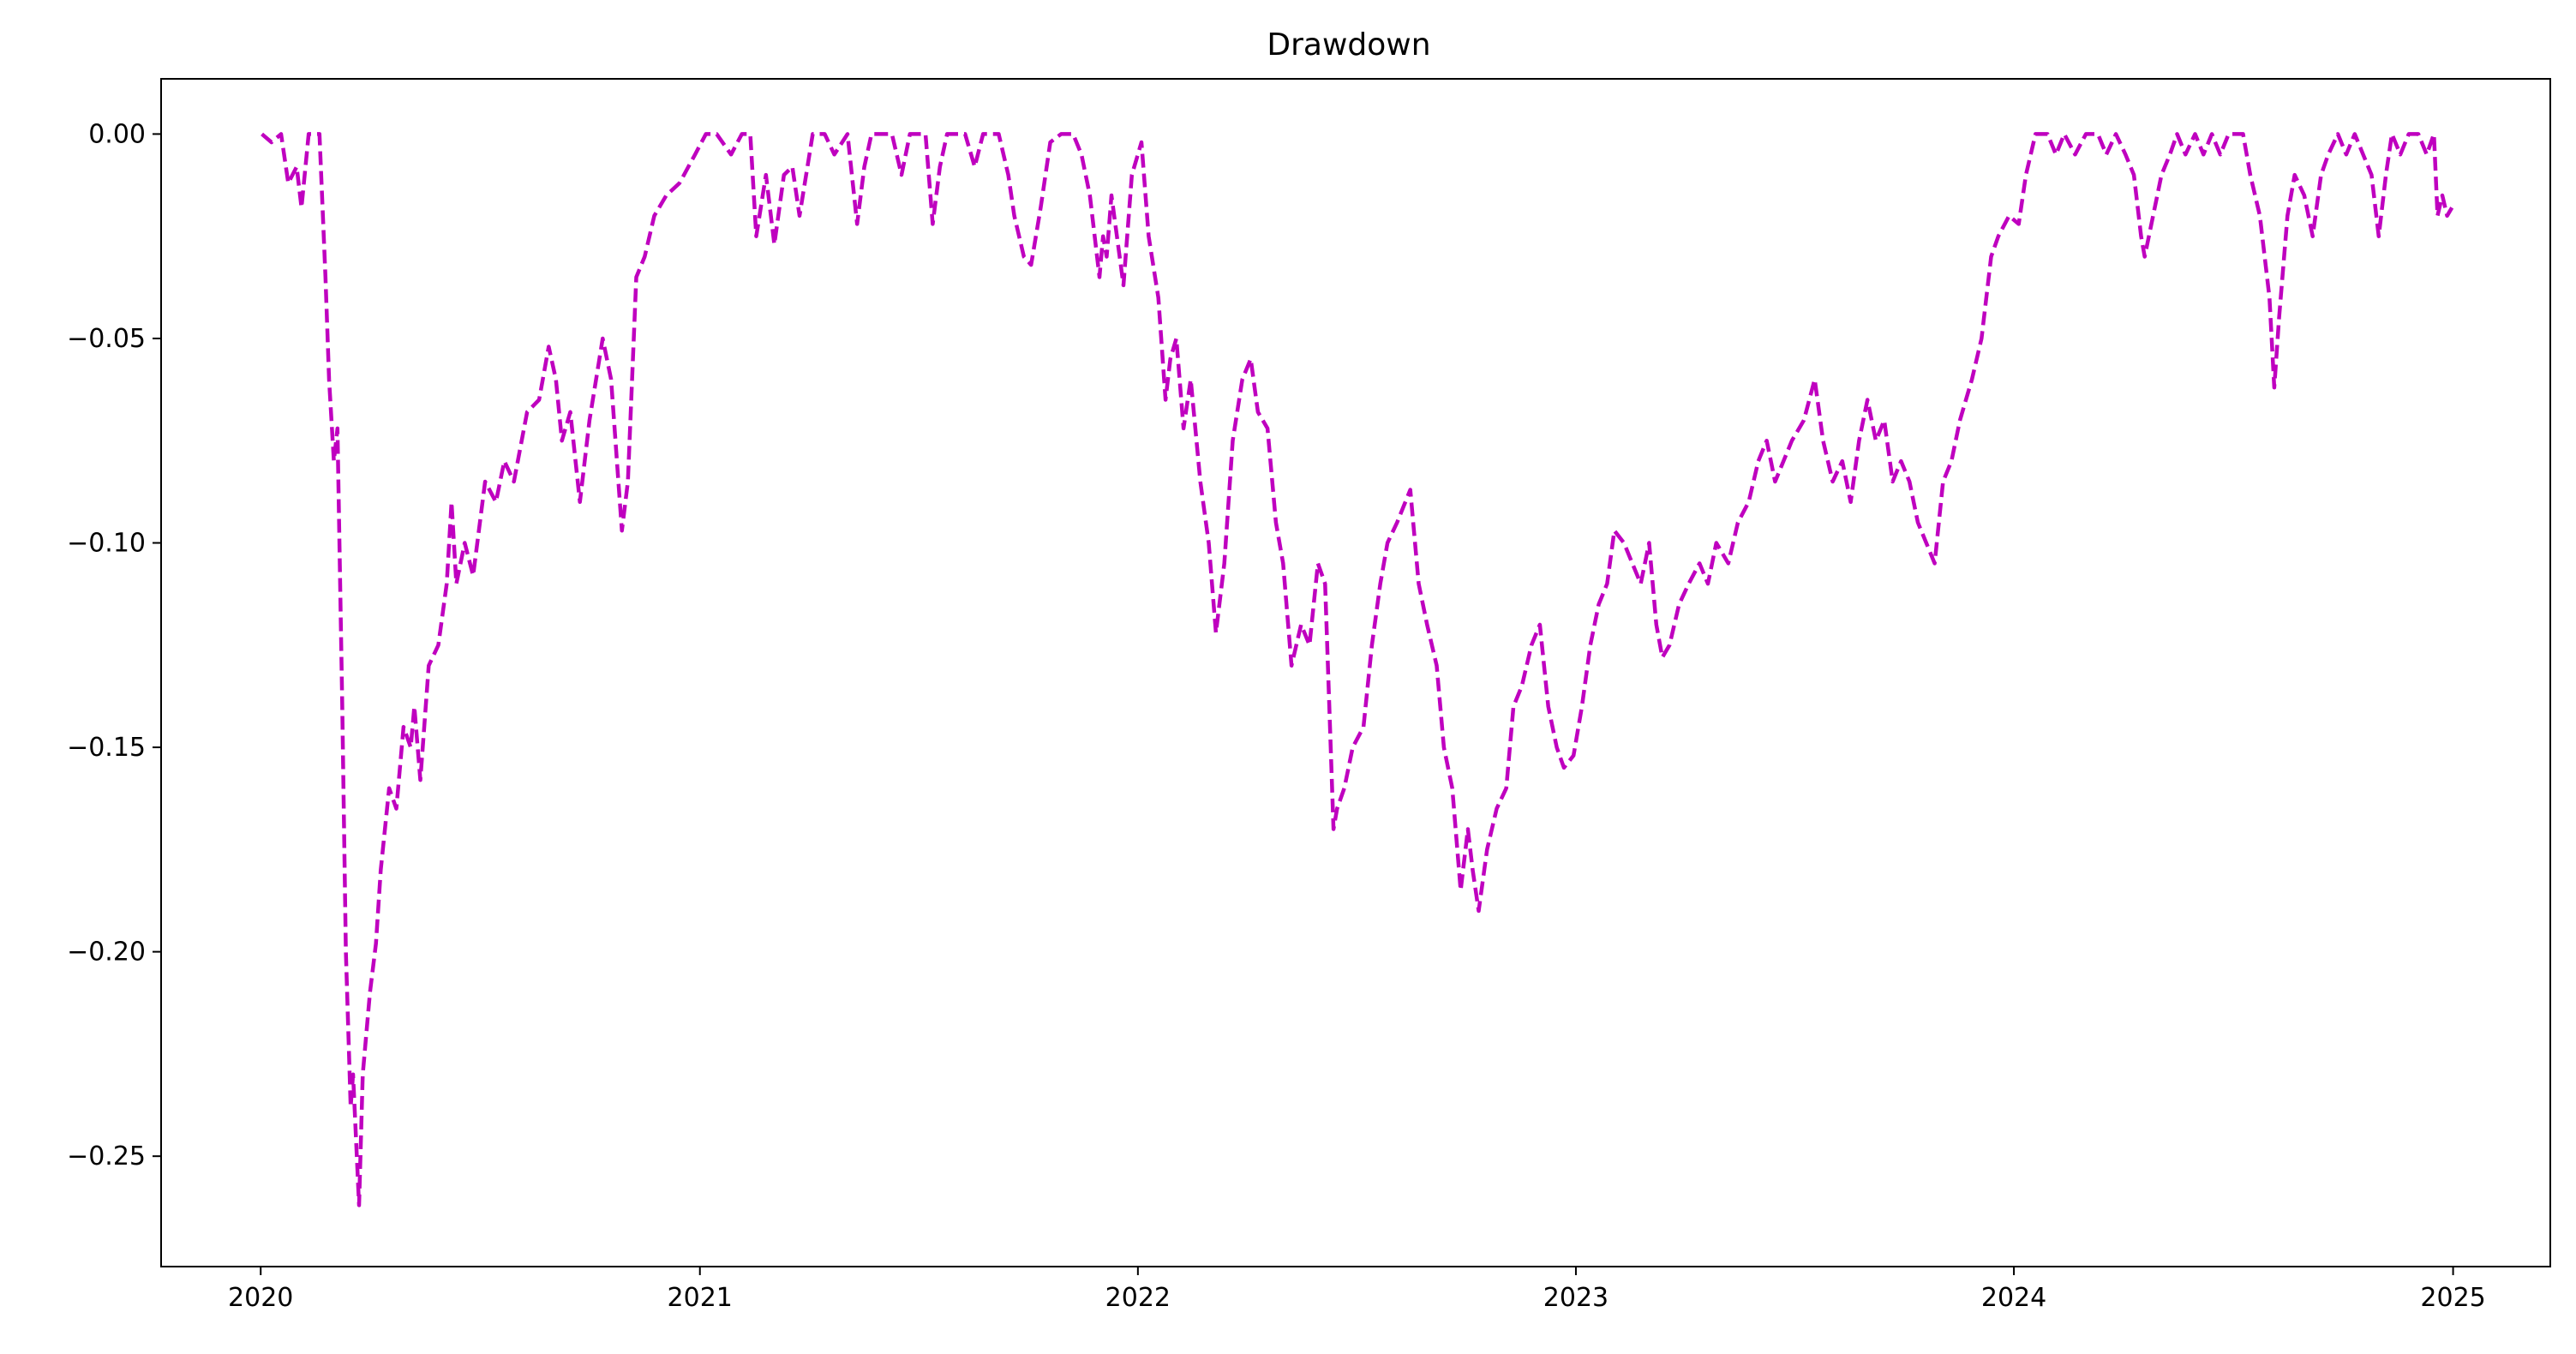 This screenshot has width=2576, height=1354. Describe the element at coordinates (106, 1156) in the screenshot. I see `y-tick-label: −0.25` at that location.